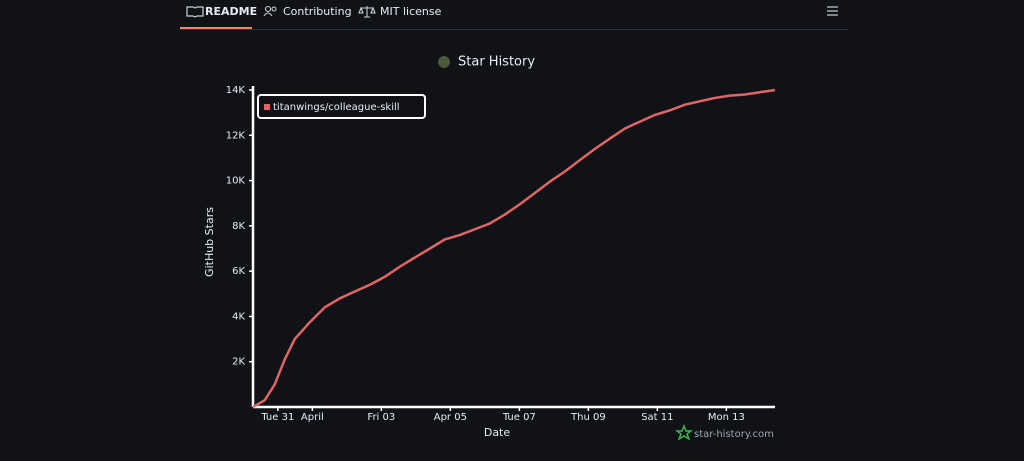 Image resolution: width=1024 pixels, height=461 pixels. What do you see at coordinates (497, 432) in the screenshot?
I see `x-axis-label: Date` at bounding box center [497, 432].